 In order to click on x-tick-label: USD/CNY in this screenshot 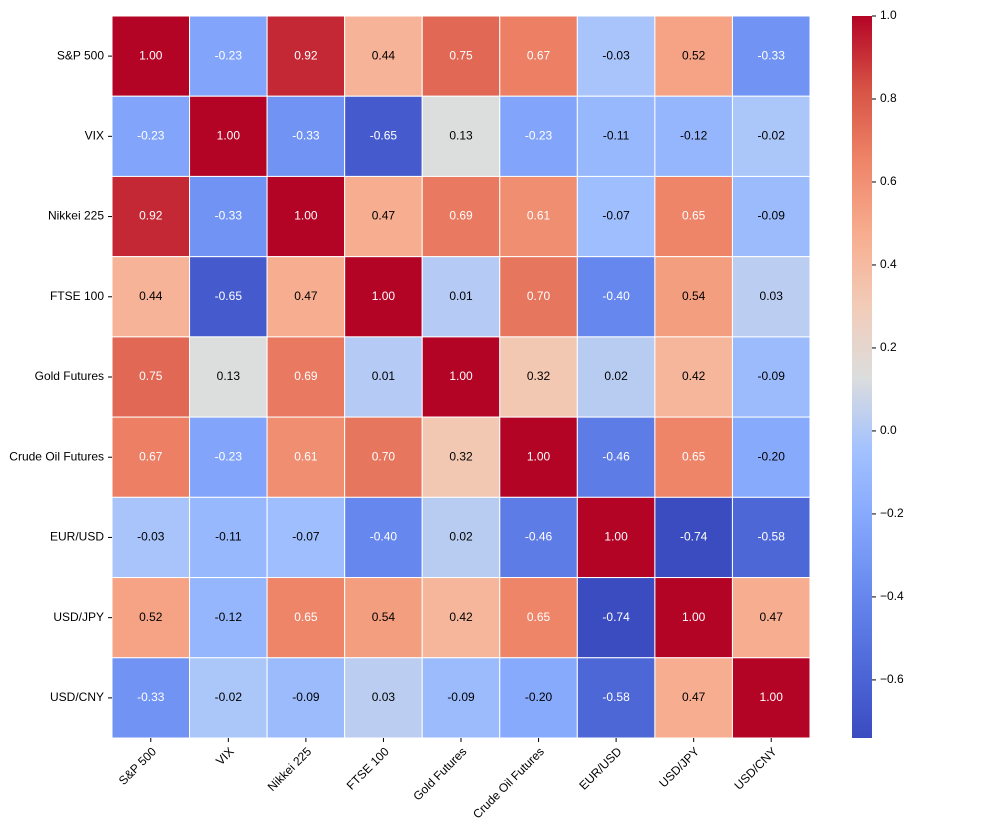, I will do `click(755, 768)`.